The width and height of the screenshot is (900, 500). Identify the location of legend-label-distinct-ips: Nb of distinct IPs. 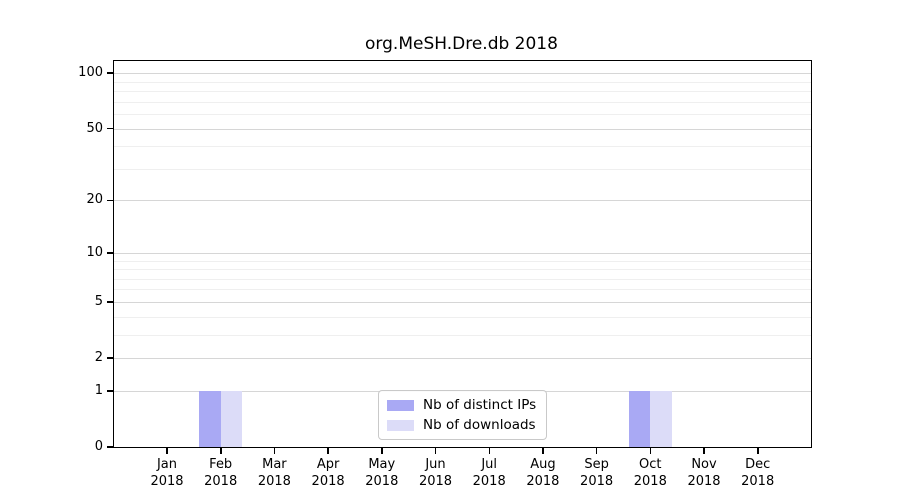
(480, 405).